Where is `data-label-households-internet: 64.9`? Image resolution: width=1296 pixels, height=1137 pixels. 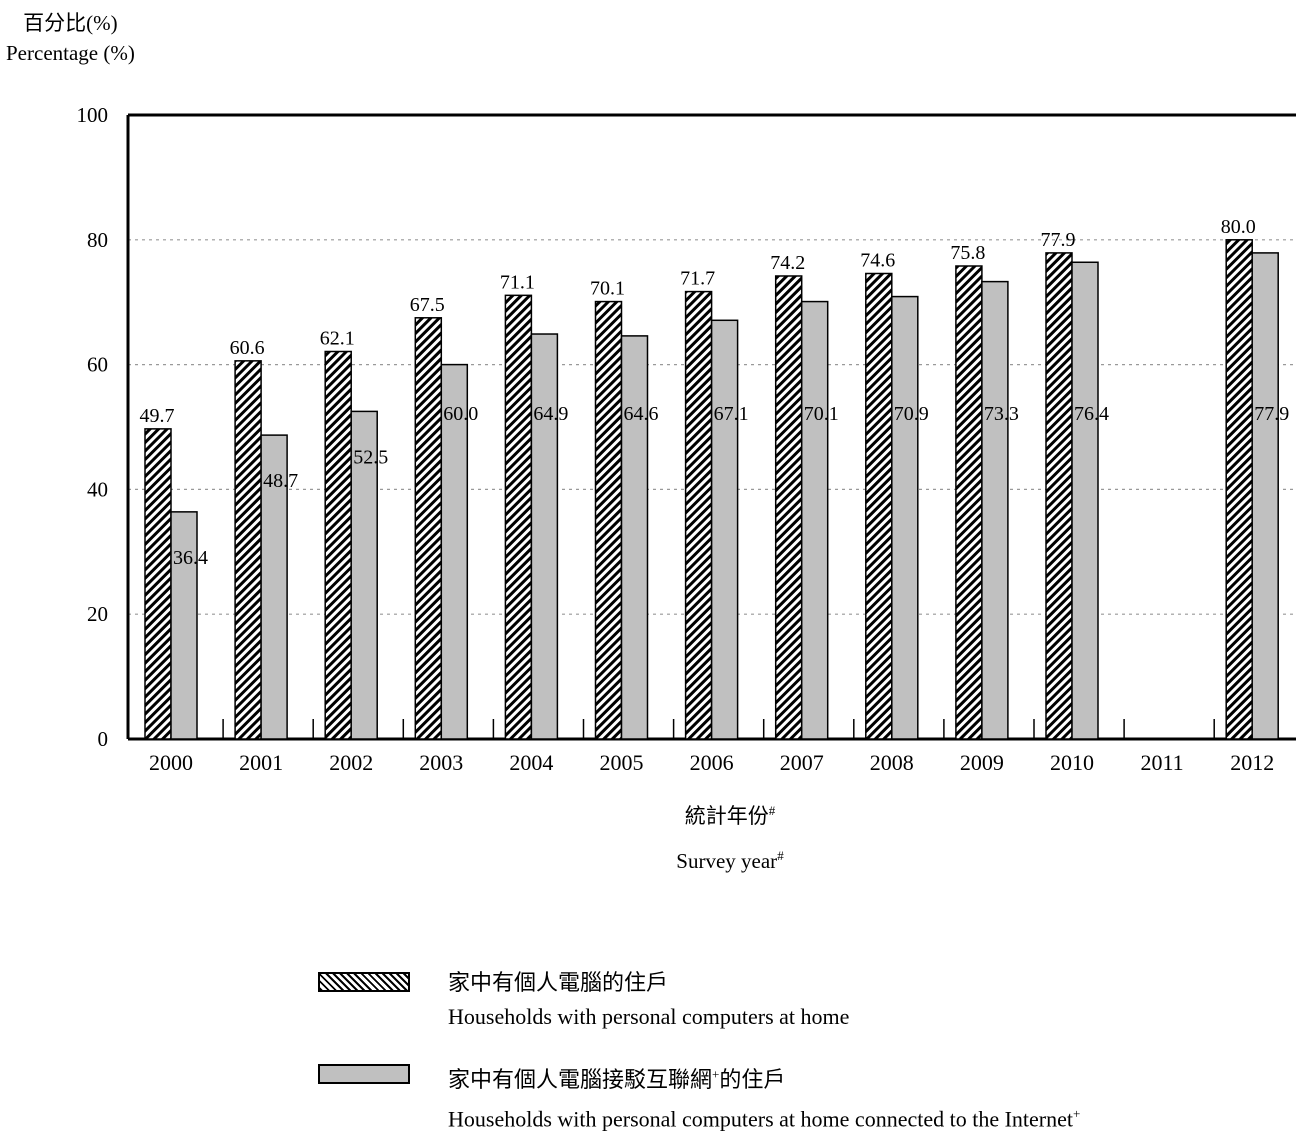
data-label-households-internet: 64.9 is located at coordinates (550, 414).